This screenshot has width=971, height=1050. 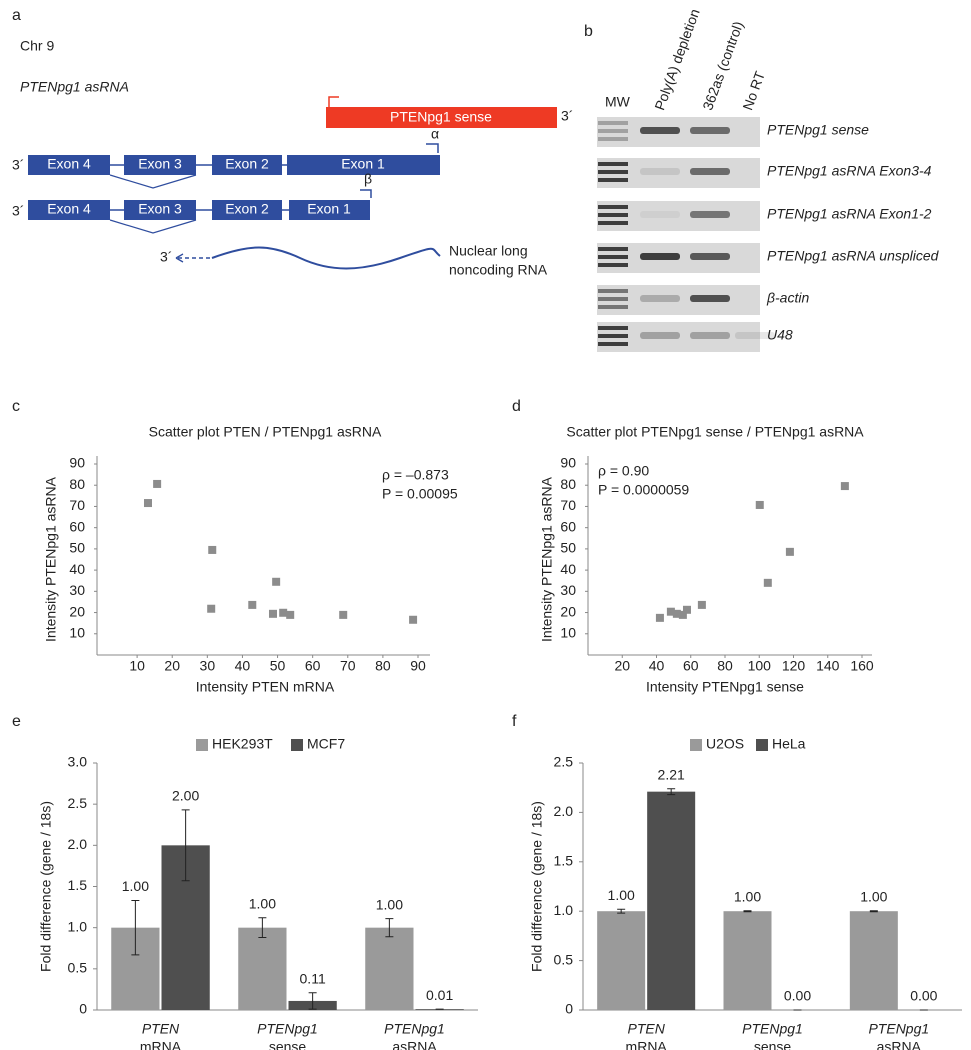 I want to click on x-tick-label: 120, so click(x=794, y=666).